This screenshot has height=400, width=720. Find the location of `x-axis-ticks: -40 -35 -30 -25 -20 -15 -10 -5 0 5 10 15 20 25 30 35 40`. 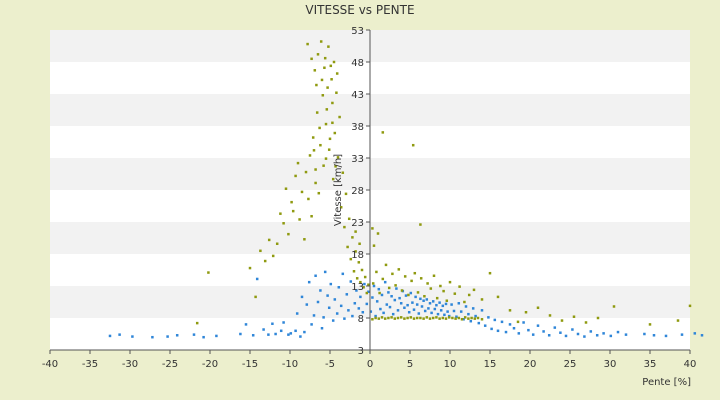

x-axis-ticks: -40 -35 -30 -25 -20 -15 -10 -5 0 5 10 15 20 25 30 35 40 is located at coordinates (369, 360).